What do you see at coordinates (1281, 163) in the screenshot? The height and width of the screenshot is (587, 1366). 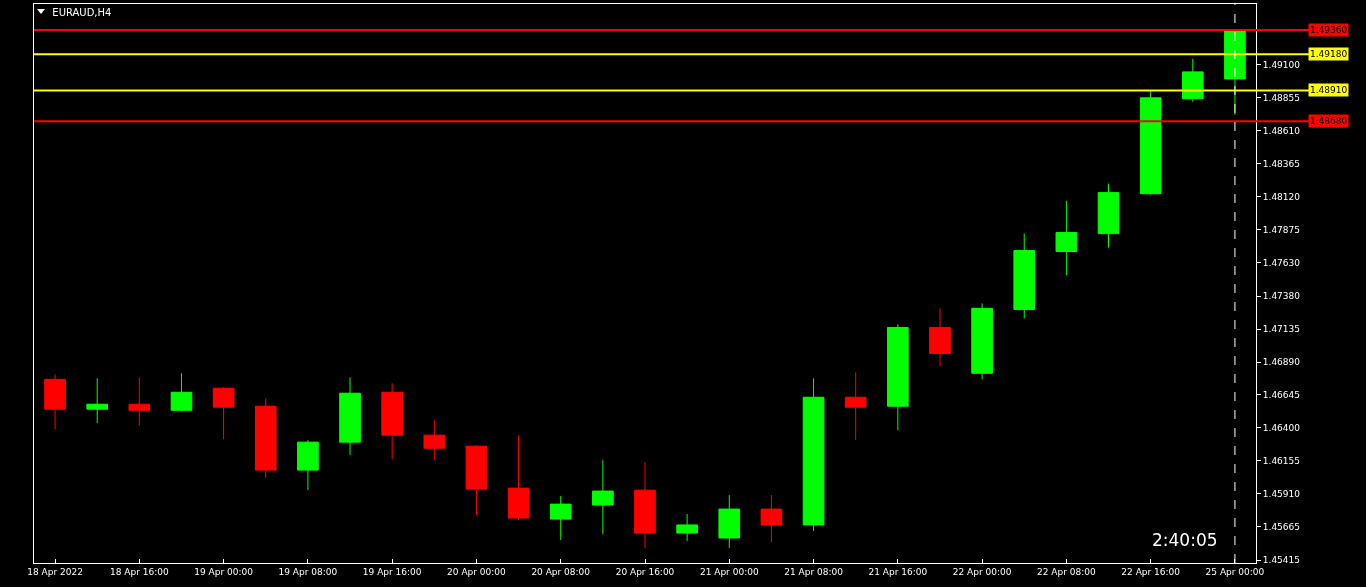 I see `y-tick-label: 1.48365` at bounding box center [1281, 163].